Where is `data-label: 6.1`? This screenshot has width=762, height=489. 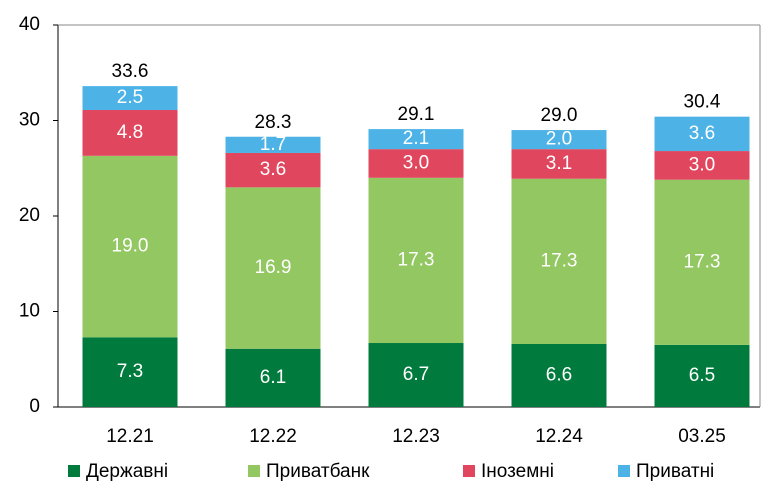 data-label: 6.1 is located at coordinates (273, 377).